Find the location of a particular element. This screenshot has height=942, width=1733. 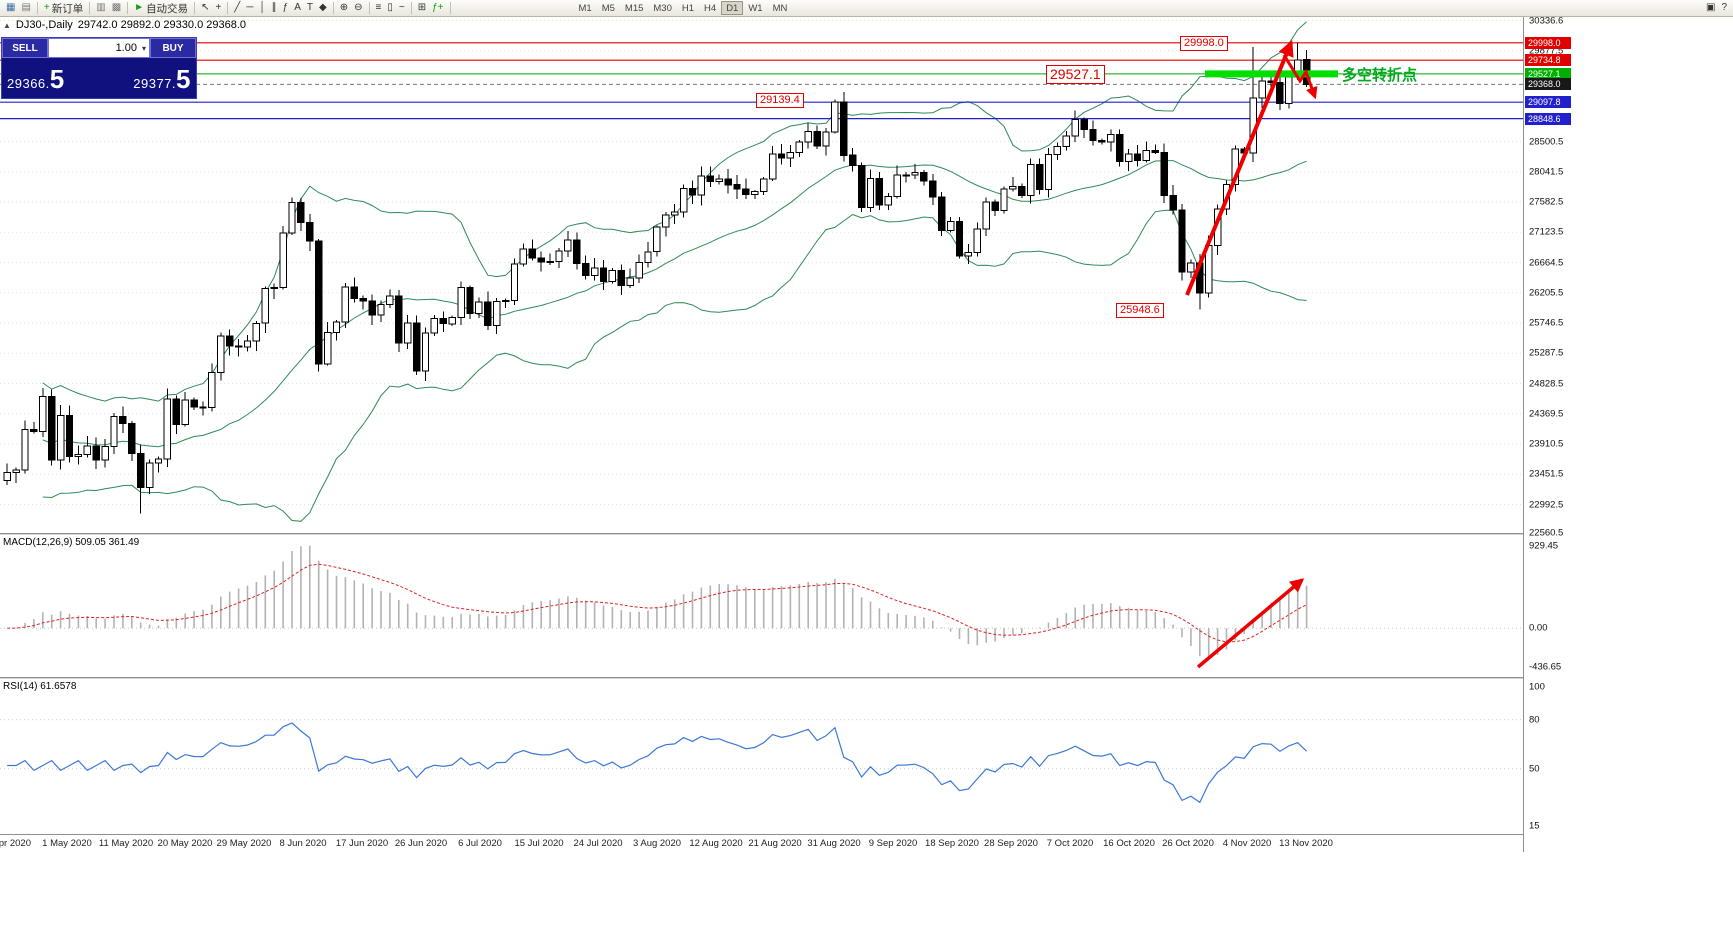

text-tool-icon: A is located at coordinates (297, 7).